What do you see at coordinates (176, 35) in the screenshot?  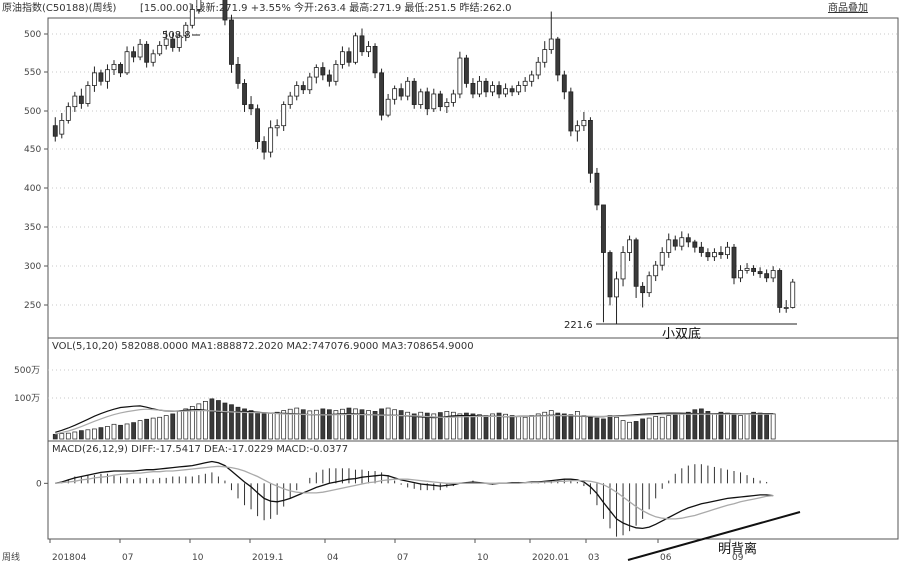 I see `high-label: 508.8` at bounding box center [176, 35].